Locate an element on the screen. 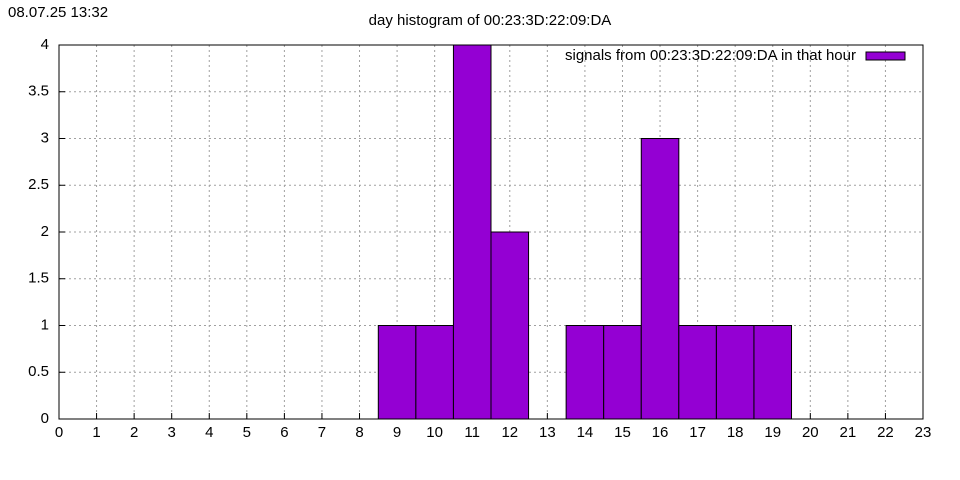 The width and height of the screenshot is (960, 480). x-tick-label: 16 is located at coordinates (660, 432).